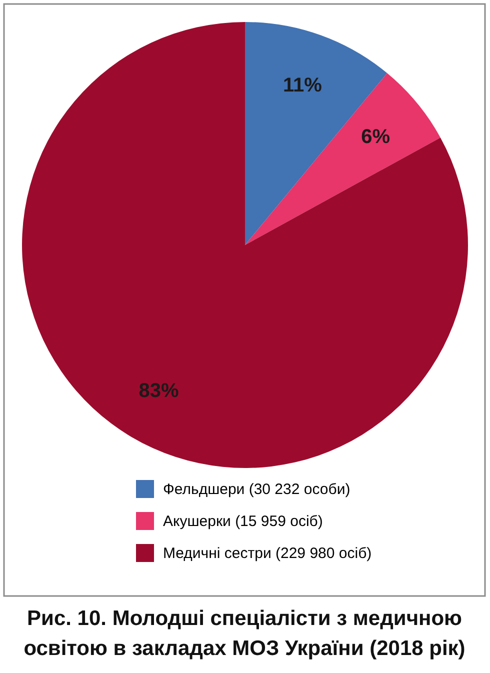 The image size is (490, 673). Describe the element at coordinates (375, 137) in the screenshot. I see `data-label: 6%` at that location.